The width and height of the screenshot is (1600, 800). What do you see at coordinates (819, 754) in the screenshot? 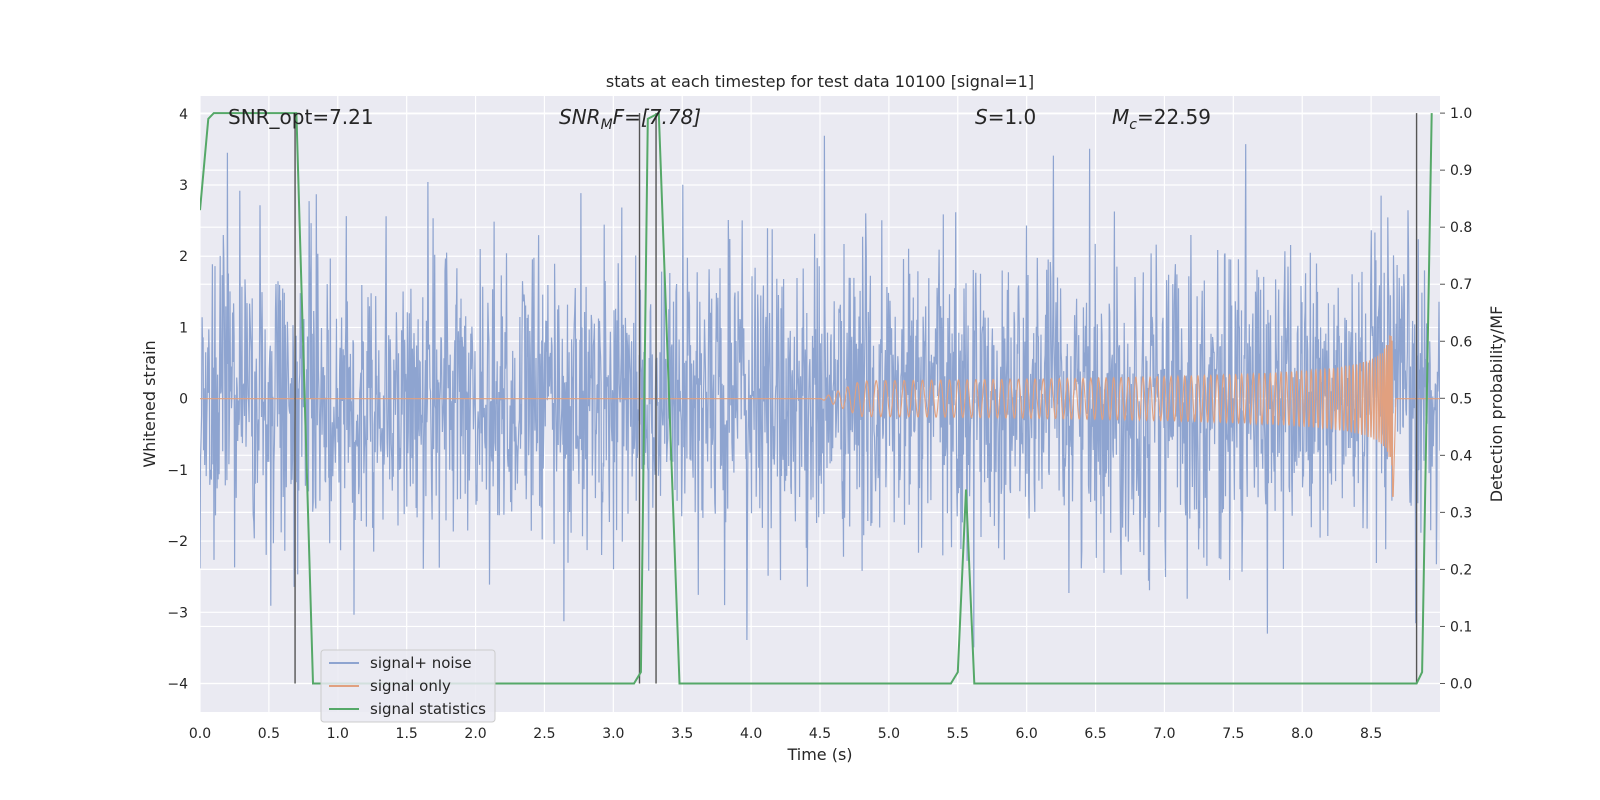
I see `x-axis-label: Time (s)` at bounding box center [819, 754].